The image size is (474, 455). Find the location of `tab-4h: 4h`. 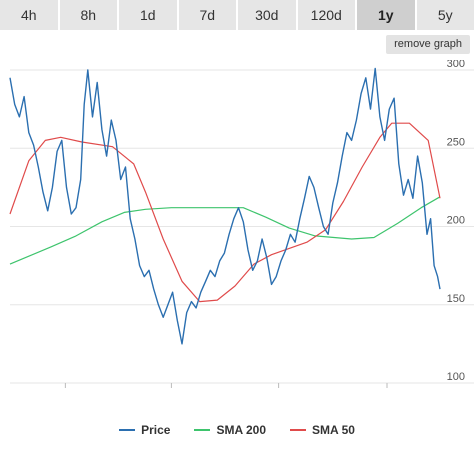

tab-4h: 4h is located at coordinates (29, 15).